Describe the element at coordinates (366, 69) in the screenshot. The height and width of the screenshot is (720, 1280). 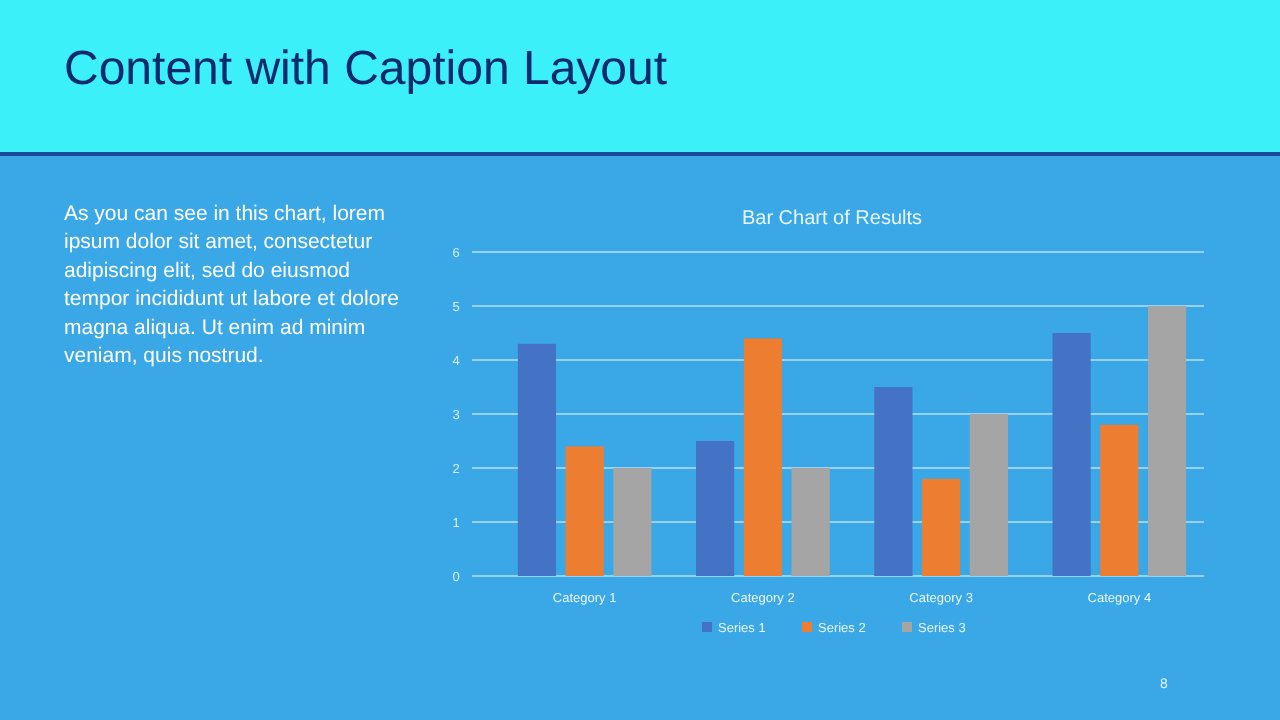
I see `text: Content with Caption Layout` at that location.